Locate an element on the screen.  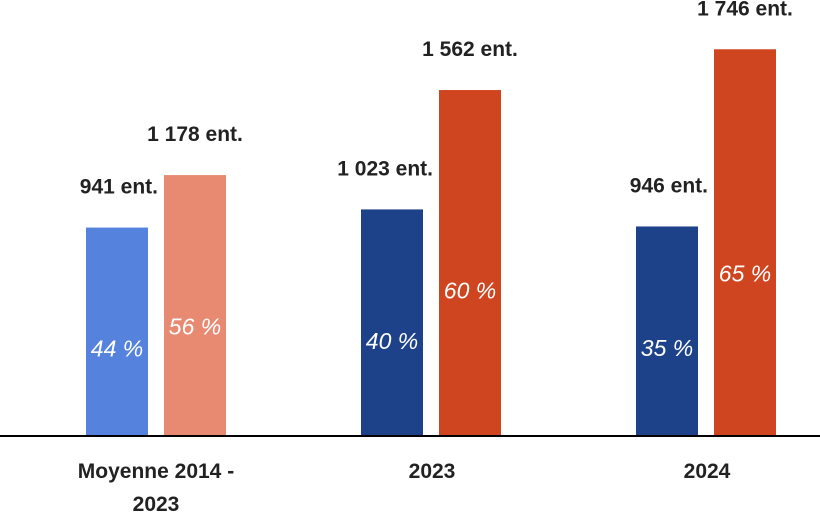
category-label-c1-line1: Moyenne 2014 - is located at coordinates (156, 471).